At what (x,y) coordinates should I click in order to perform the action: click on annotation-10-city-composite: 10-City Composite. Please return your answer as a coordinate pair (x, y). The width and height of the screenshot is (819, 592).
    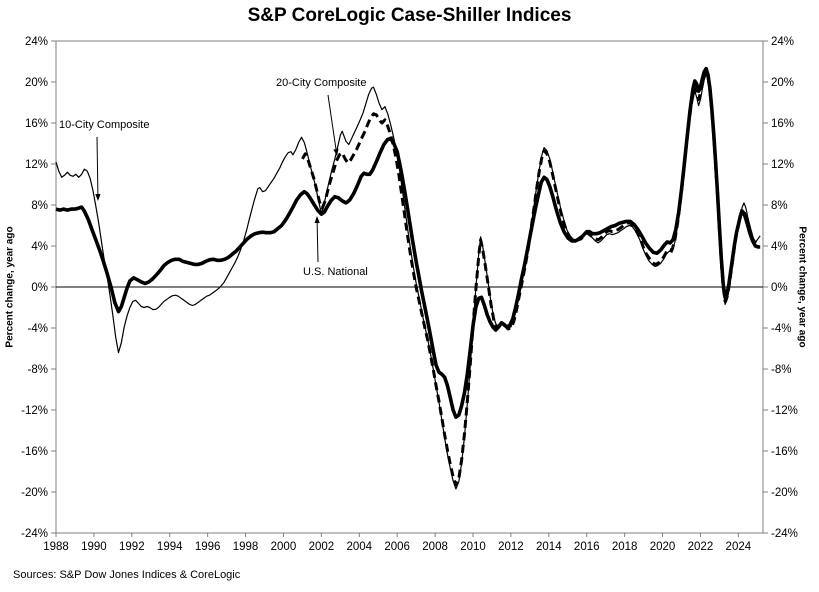
    Looking at the image, I should click on (104, 125).